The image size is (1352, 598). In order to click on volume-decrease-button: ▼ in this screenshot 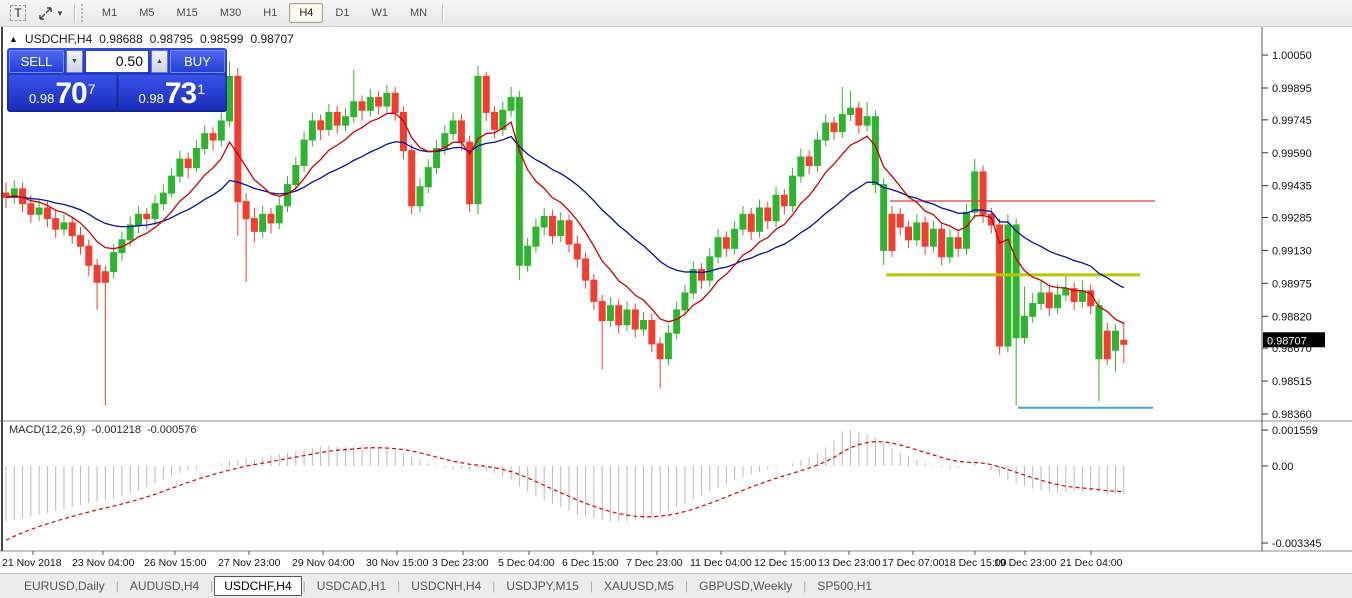, I will do `click(74, 61)`.